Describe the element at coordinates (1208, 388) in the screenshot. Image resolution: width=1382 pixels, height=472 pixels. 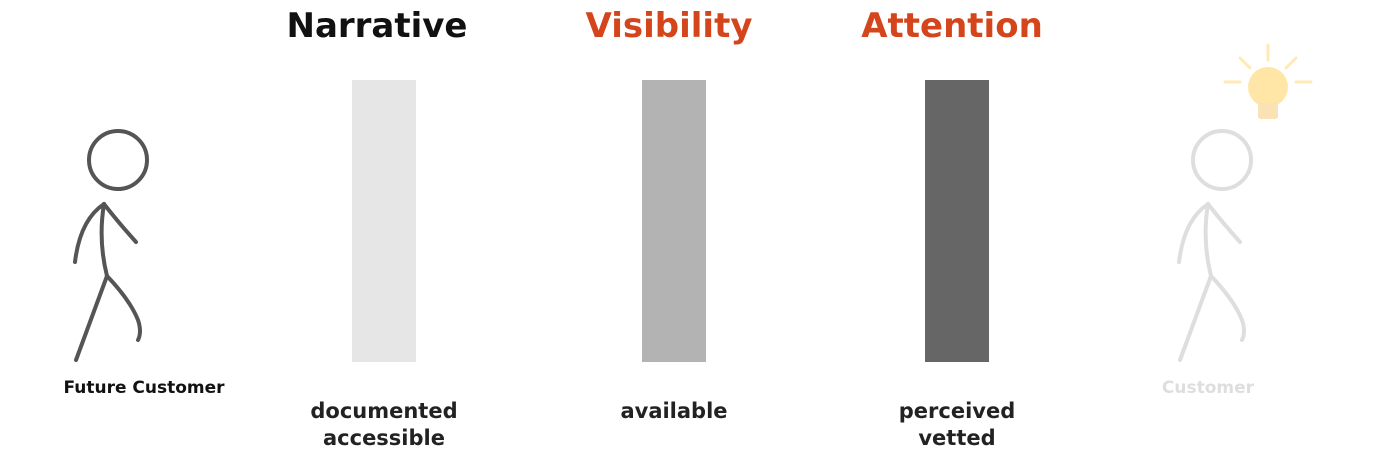
I see `figure-label: Customer` at that location.